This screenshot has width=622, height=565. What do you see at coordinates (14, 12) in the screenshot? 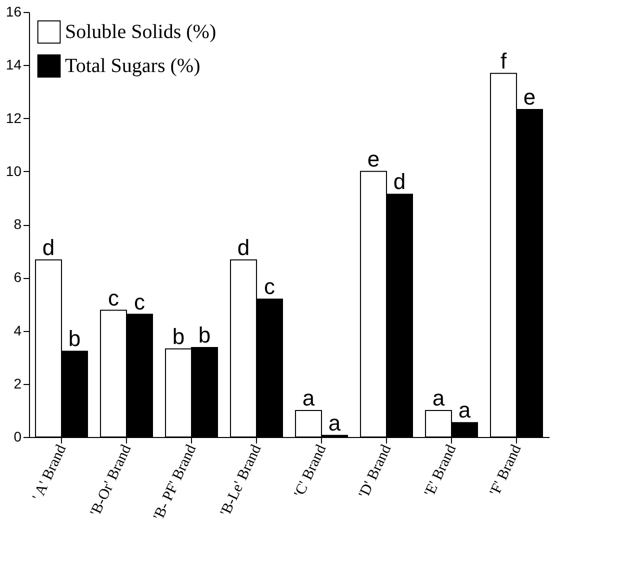
I see `y-tick-label: 16` at bounding box center [14, 12].